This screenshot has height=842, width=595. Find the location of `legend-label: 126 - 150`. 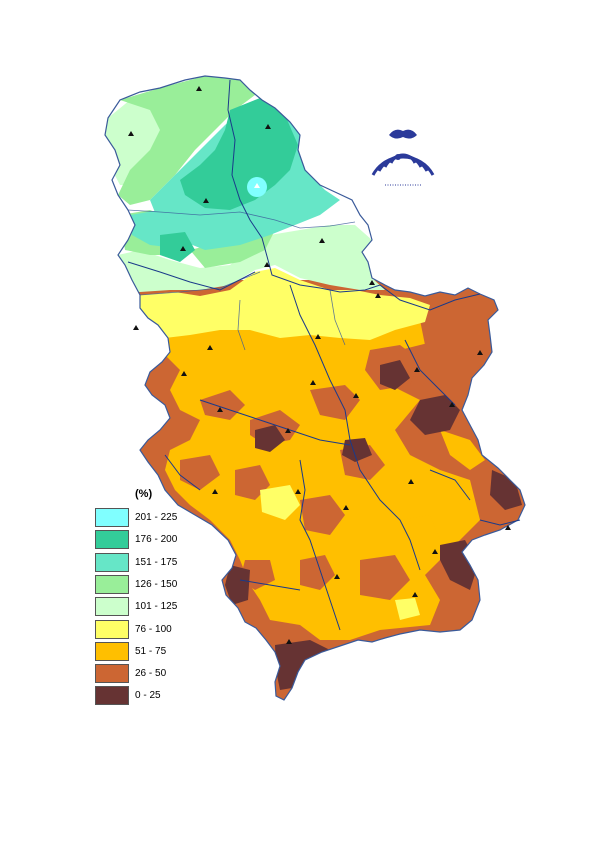

legend-label: 126 - 150 is located at coordinates (156, 584).